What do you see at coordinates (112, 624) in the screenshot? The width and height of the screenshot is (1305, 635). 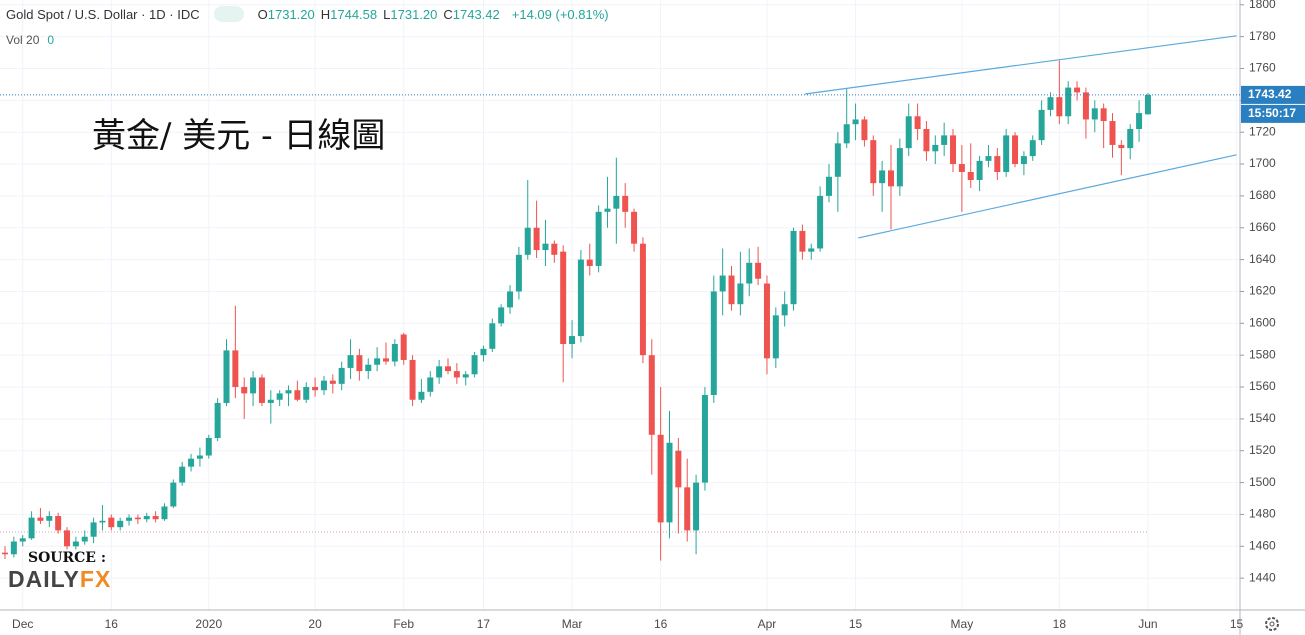 I see `x-tick-label: 16` at bounding box center [112, 624].